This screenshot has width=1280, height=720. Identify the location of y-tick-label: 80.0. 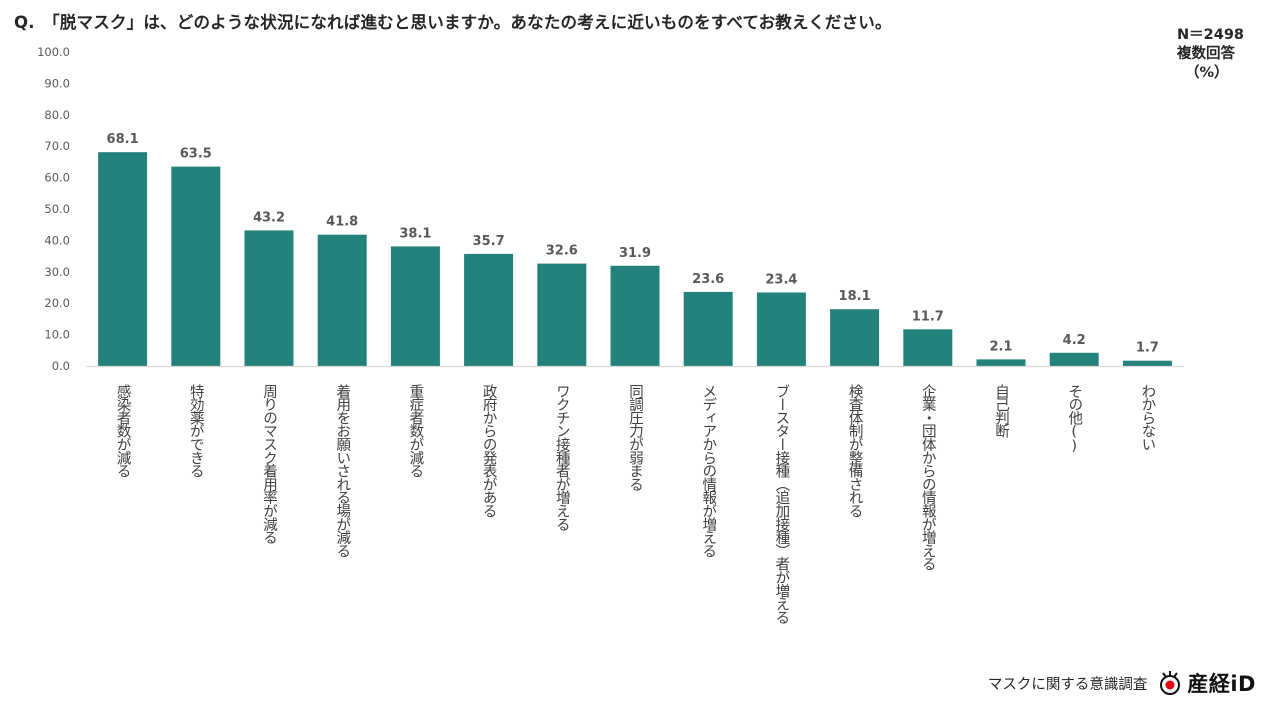
(57, 115).